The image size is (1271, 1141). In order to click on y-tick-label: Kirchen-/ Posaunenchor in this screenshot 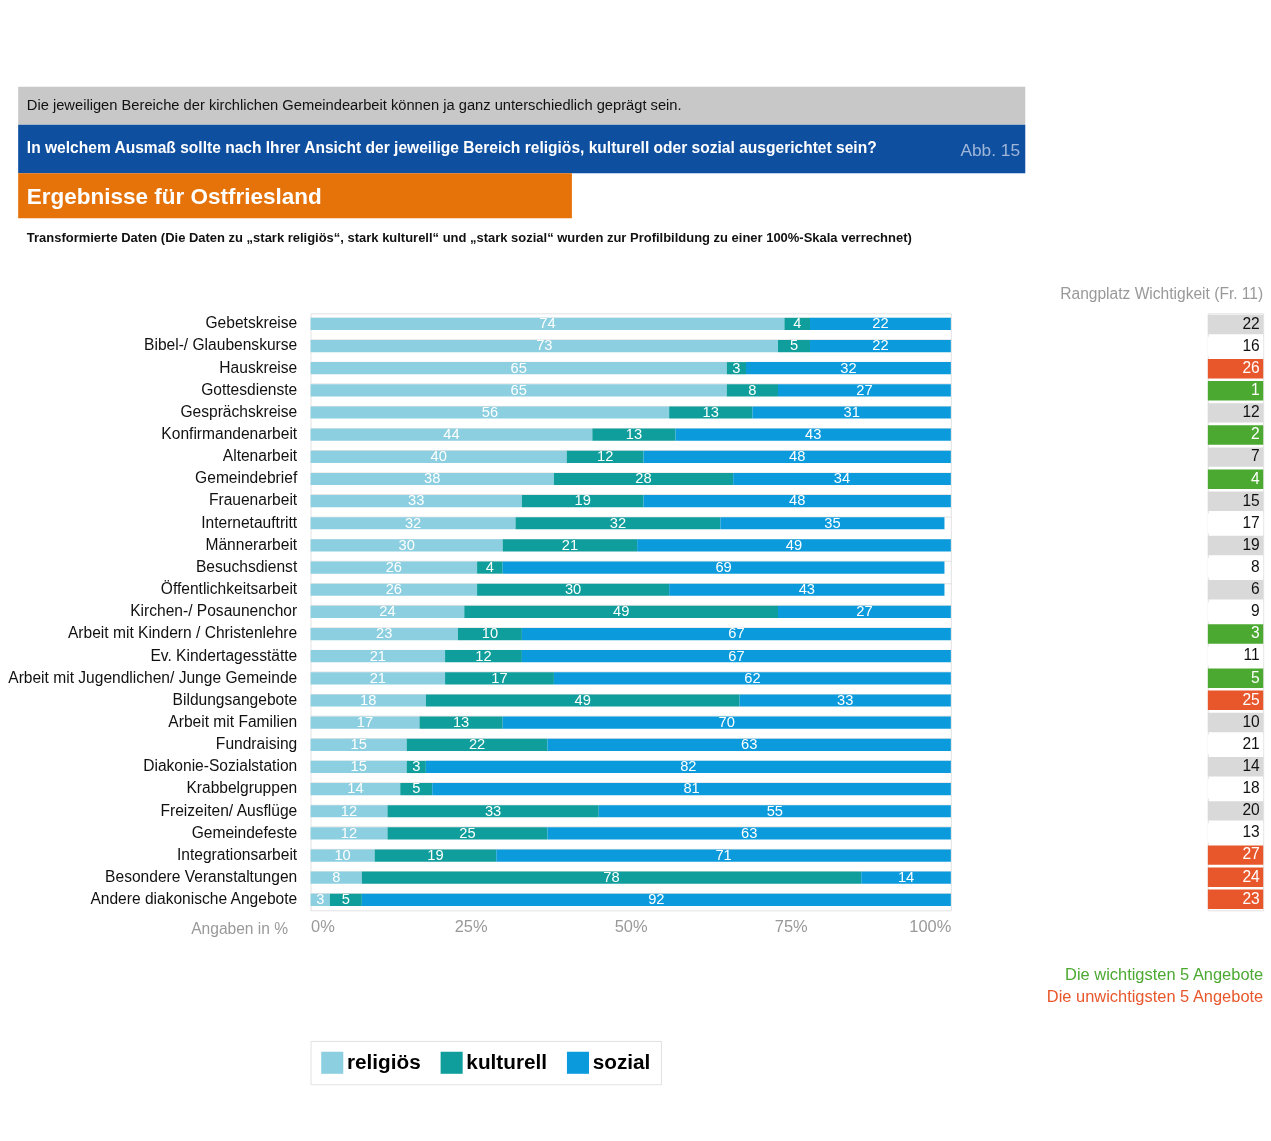, I will do `click(214, 611)`.